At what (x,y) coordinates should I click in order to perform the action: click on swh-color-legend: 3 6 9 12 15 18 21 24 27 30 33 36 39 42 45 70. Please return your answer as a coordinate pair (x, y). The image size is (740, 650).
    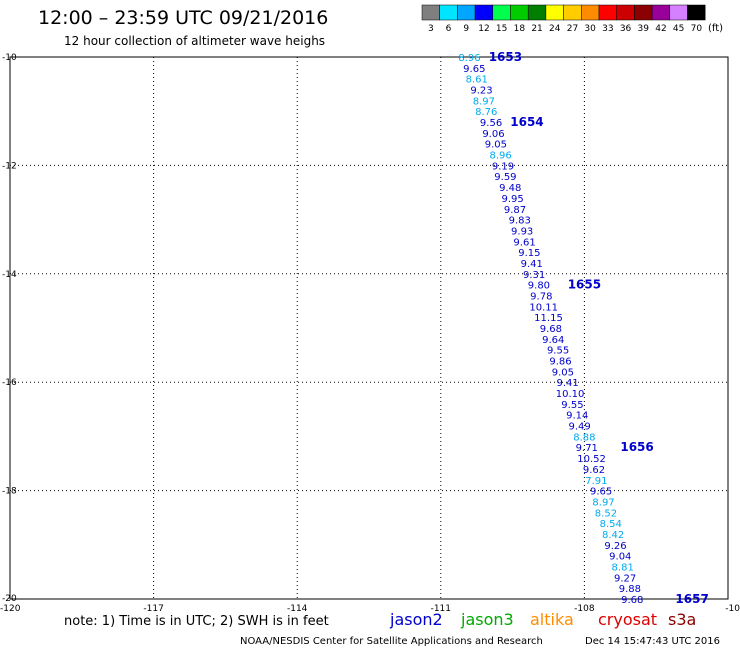
    Looking at the image, I should click on (563, 19).